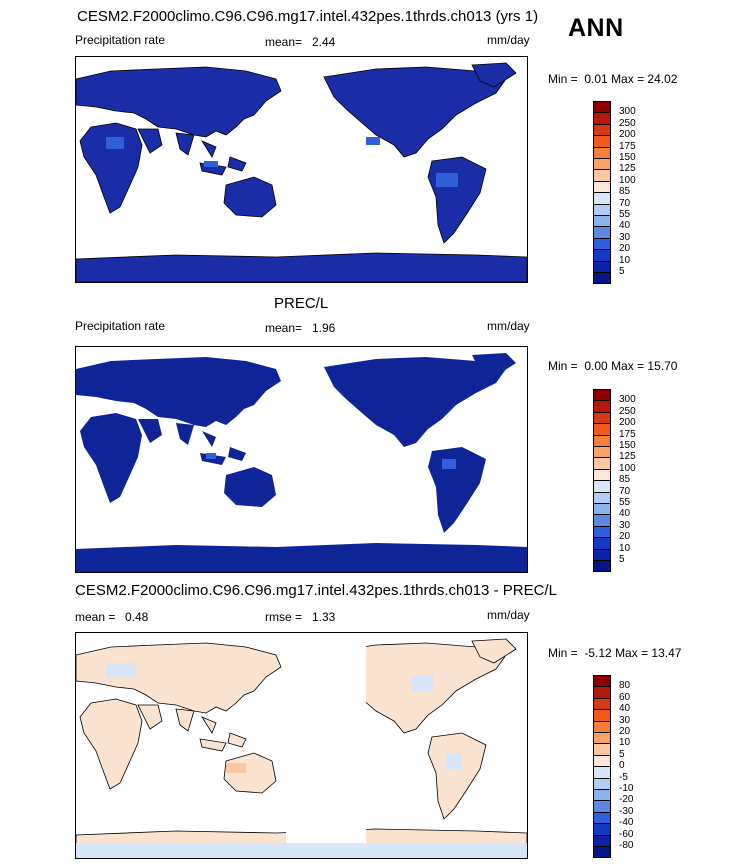 The height and width of the screenshot is (865, 732). I want to click on colorbar-level-label: 80, so click(625, 686).